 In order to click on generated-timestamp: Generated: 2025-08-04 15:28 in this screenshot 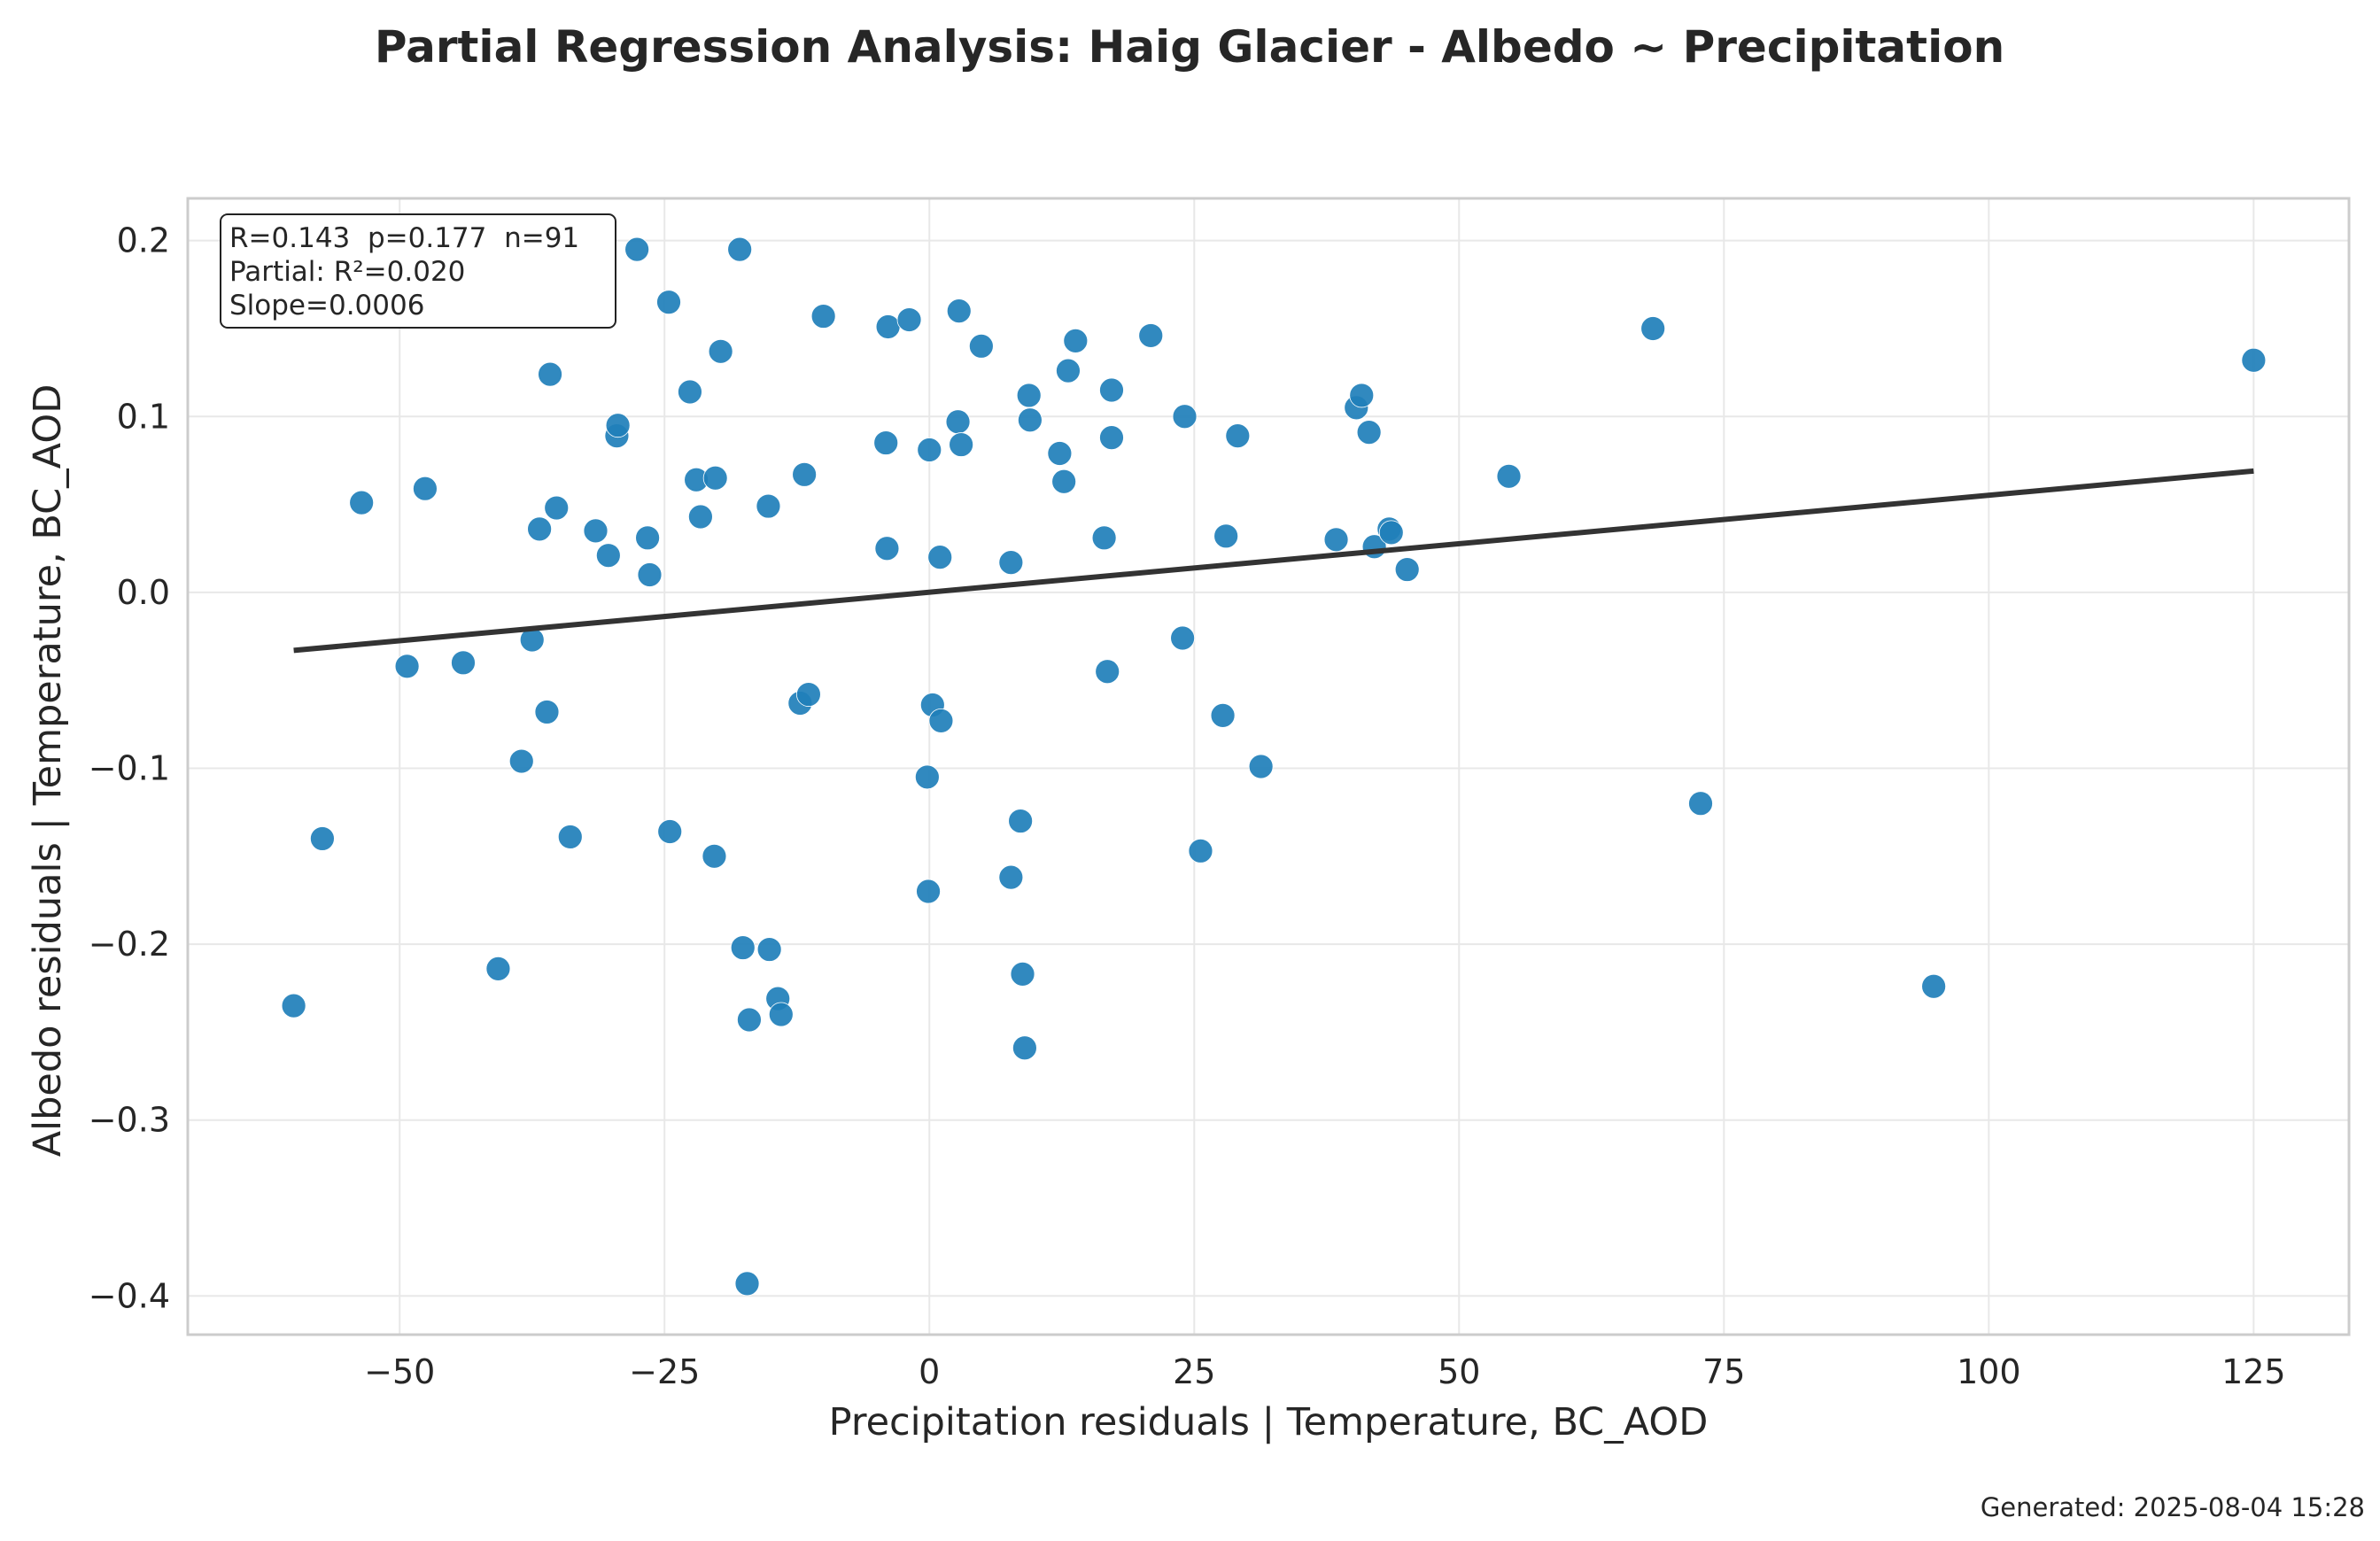, I will do `click(2173, 1507)`.